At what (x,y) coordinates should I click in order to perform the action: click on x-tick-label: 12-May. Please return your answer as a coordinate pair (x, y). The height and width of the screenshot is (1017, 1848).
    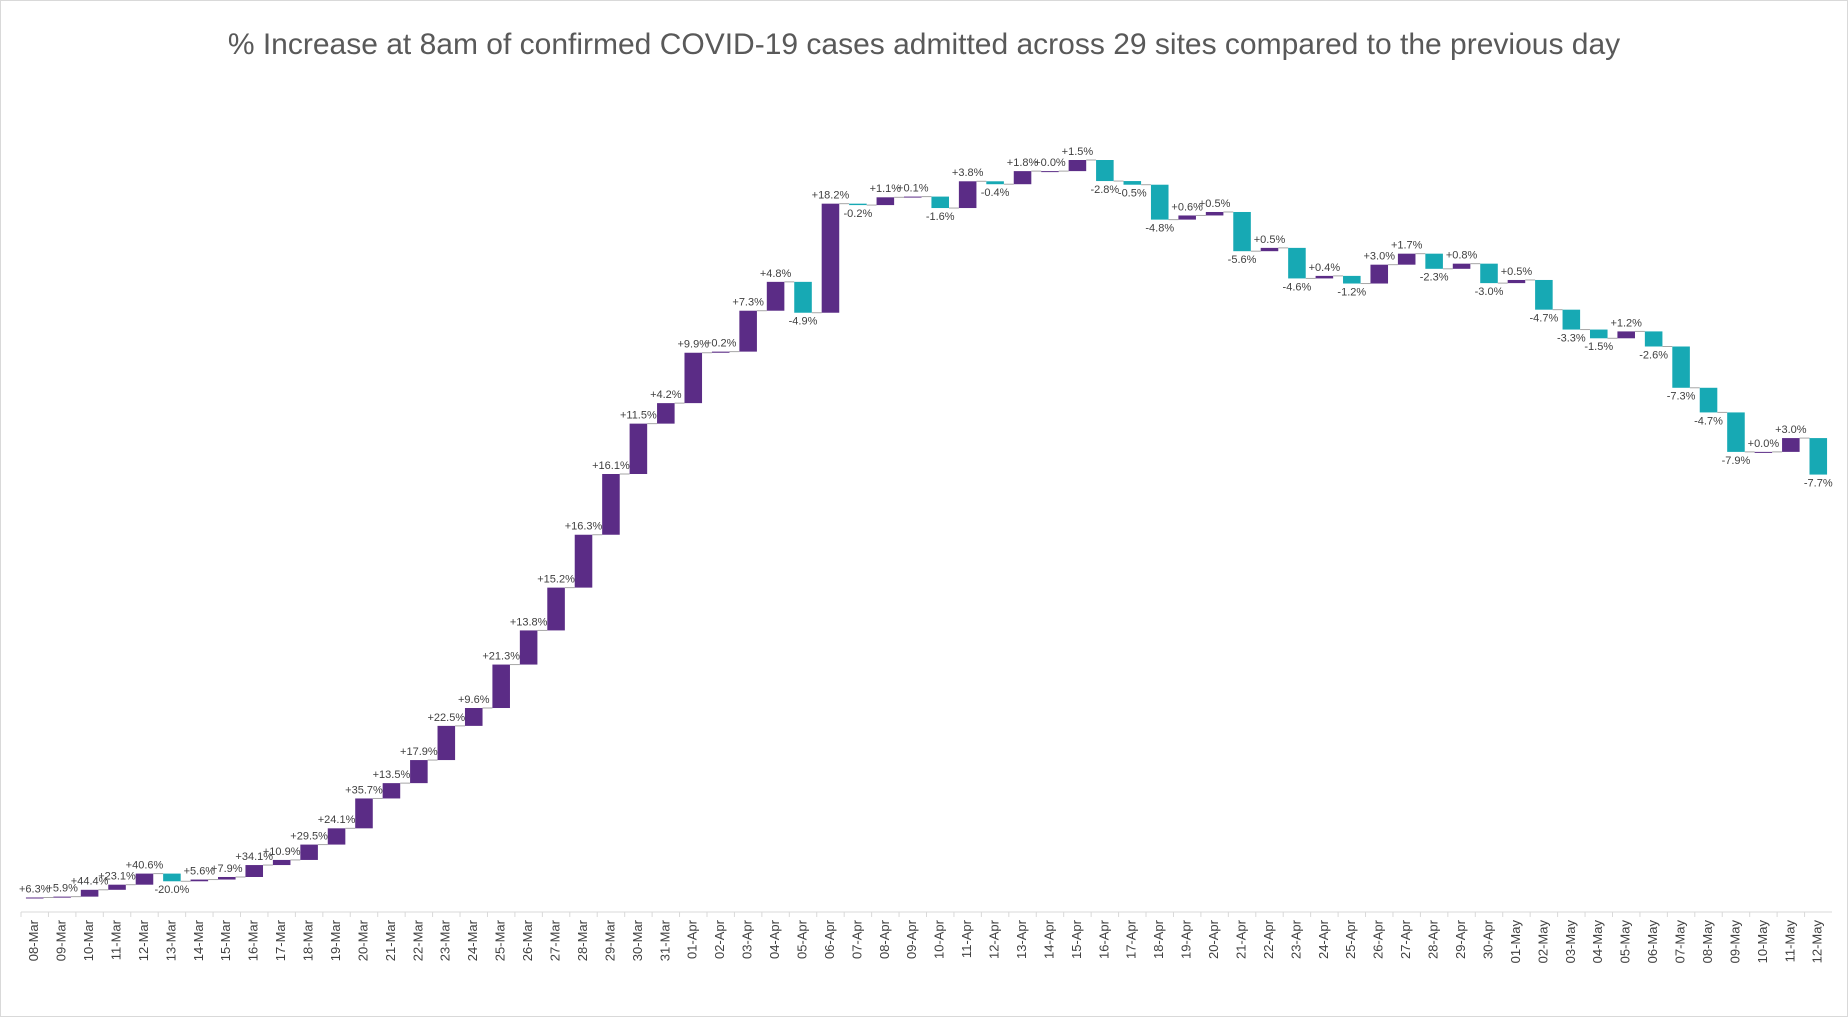
    Looking at the image, I should click on (1817, 942).